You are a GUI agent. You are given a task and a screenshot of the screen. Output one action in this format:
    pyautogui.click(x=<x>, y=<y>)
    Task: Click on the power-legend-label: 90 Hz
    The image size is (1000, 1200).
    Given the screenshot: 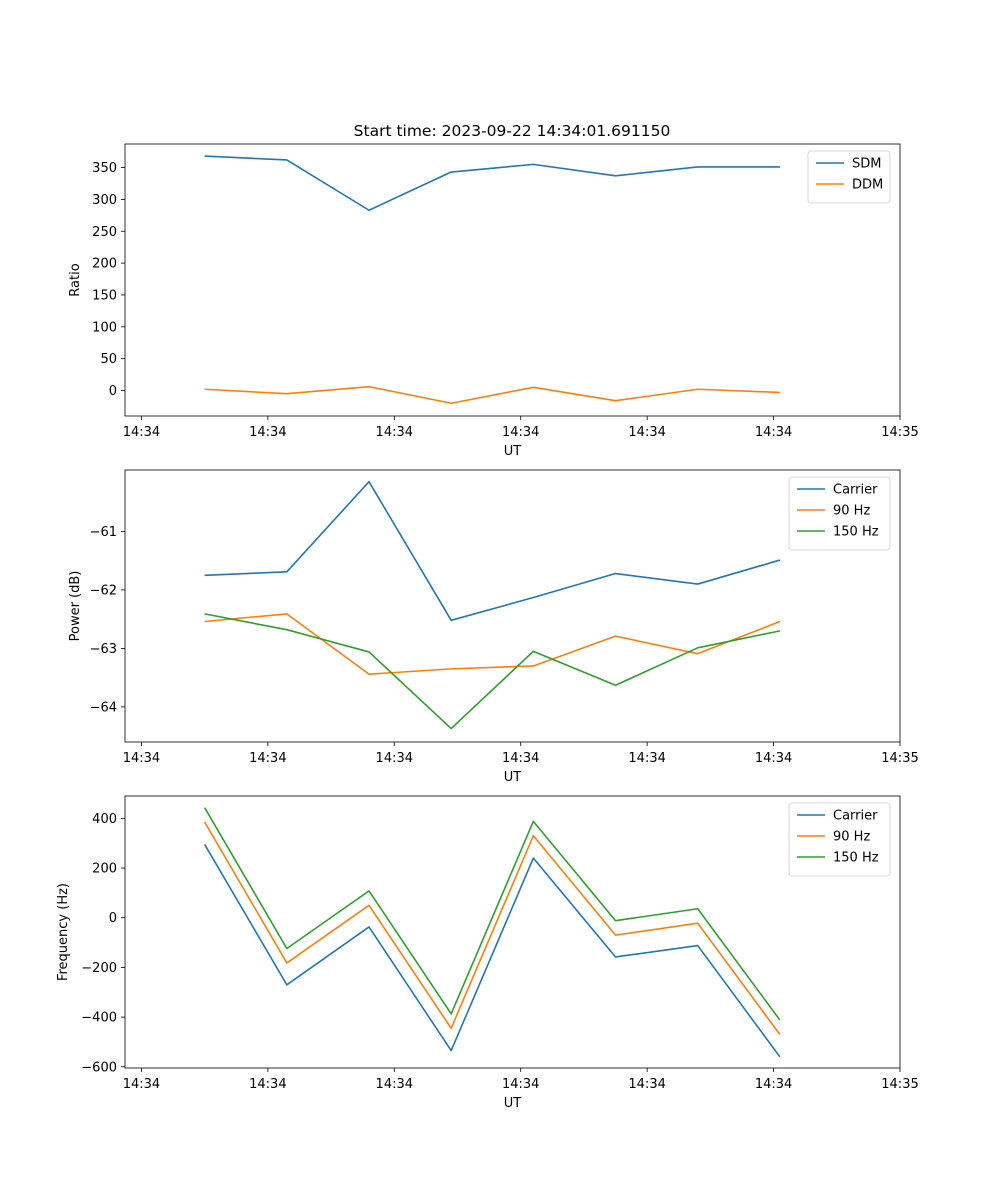 What is the action you would take?
    pyautogui.click(x=851, y=511)
    